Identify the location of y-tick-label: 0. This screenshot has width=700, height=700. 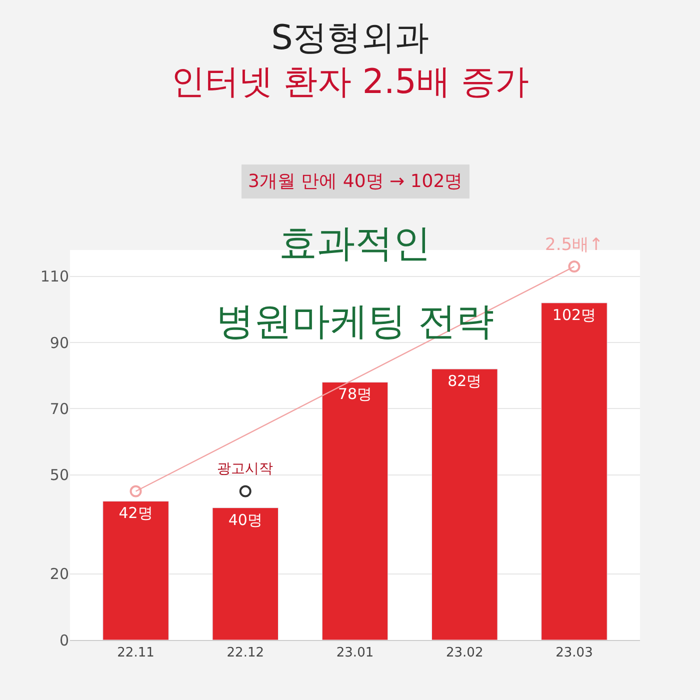
(64, 640).